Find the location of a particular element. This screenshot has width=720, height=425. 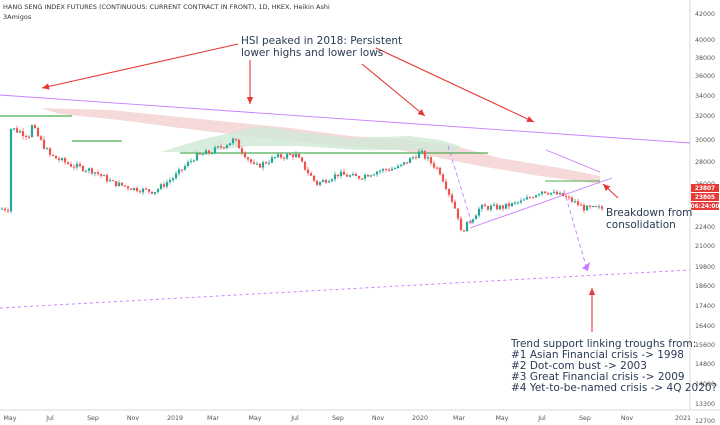

y-tick-label: 19800 is located at coordinates (705, 267).